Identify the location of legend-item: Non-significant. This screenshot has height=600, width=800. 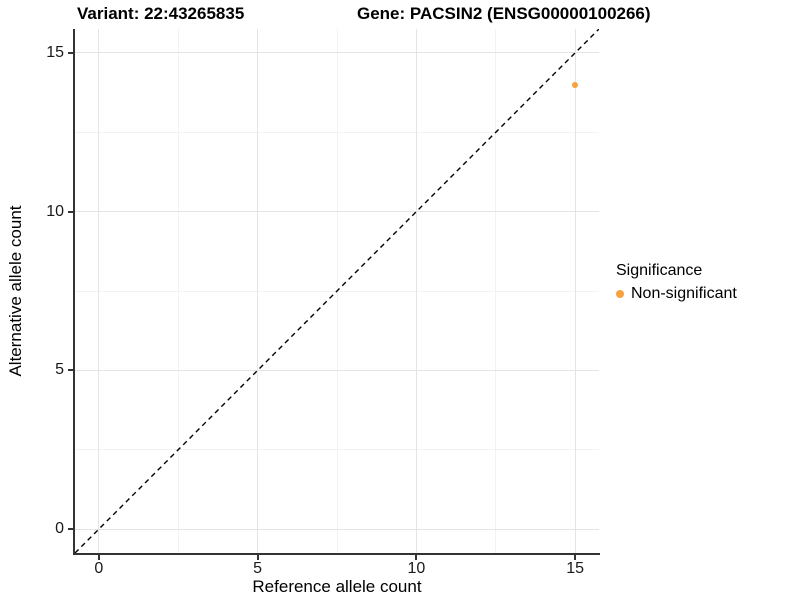
(676, 294).